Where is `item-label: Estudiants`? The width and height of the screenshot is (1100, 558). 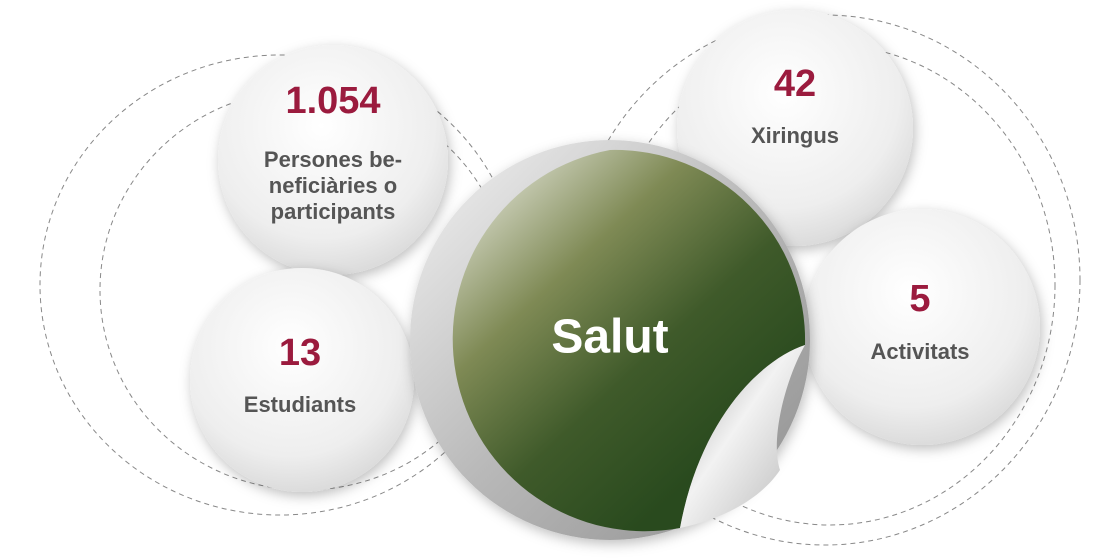
item-label: Estudiants is located at coordinates (300, 404).